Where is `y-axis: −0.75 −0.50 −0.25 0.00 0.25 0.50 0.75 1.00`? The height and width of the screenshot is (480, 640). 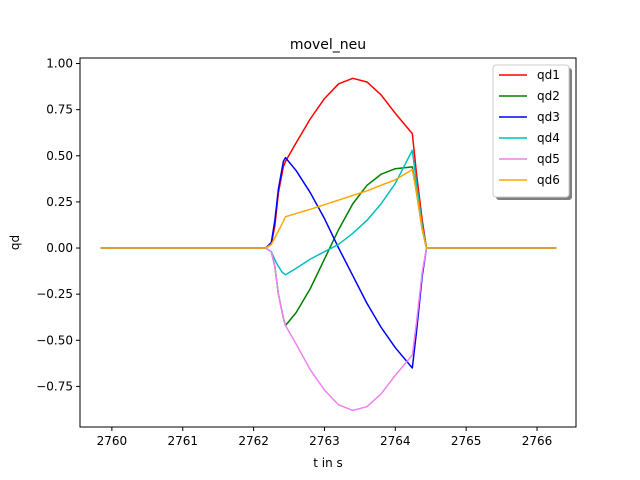
y-axis: −0.75 −0.50 −0.25 0.00 0.25 0.50 0.75 1.00 is located at coordinates (58, 225).